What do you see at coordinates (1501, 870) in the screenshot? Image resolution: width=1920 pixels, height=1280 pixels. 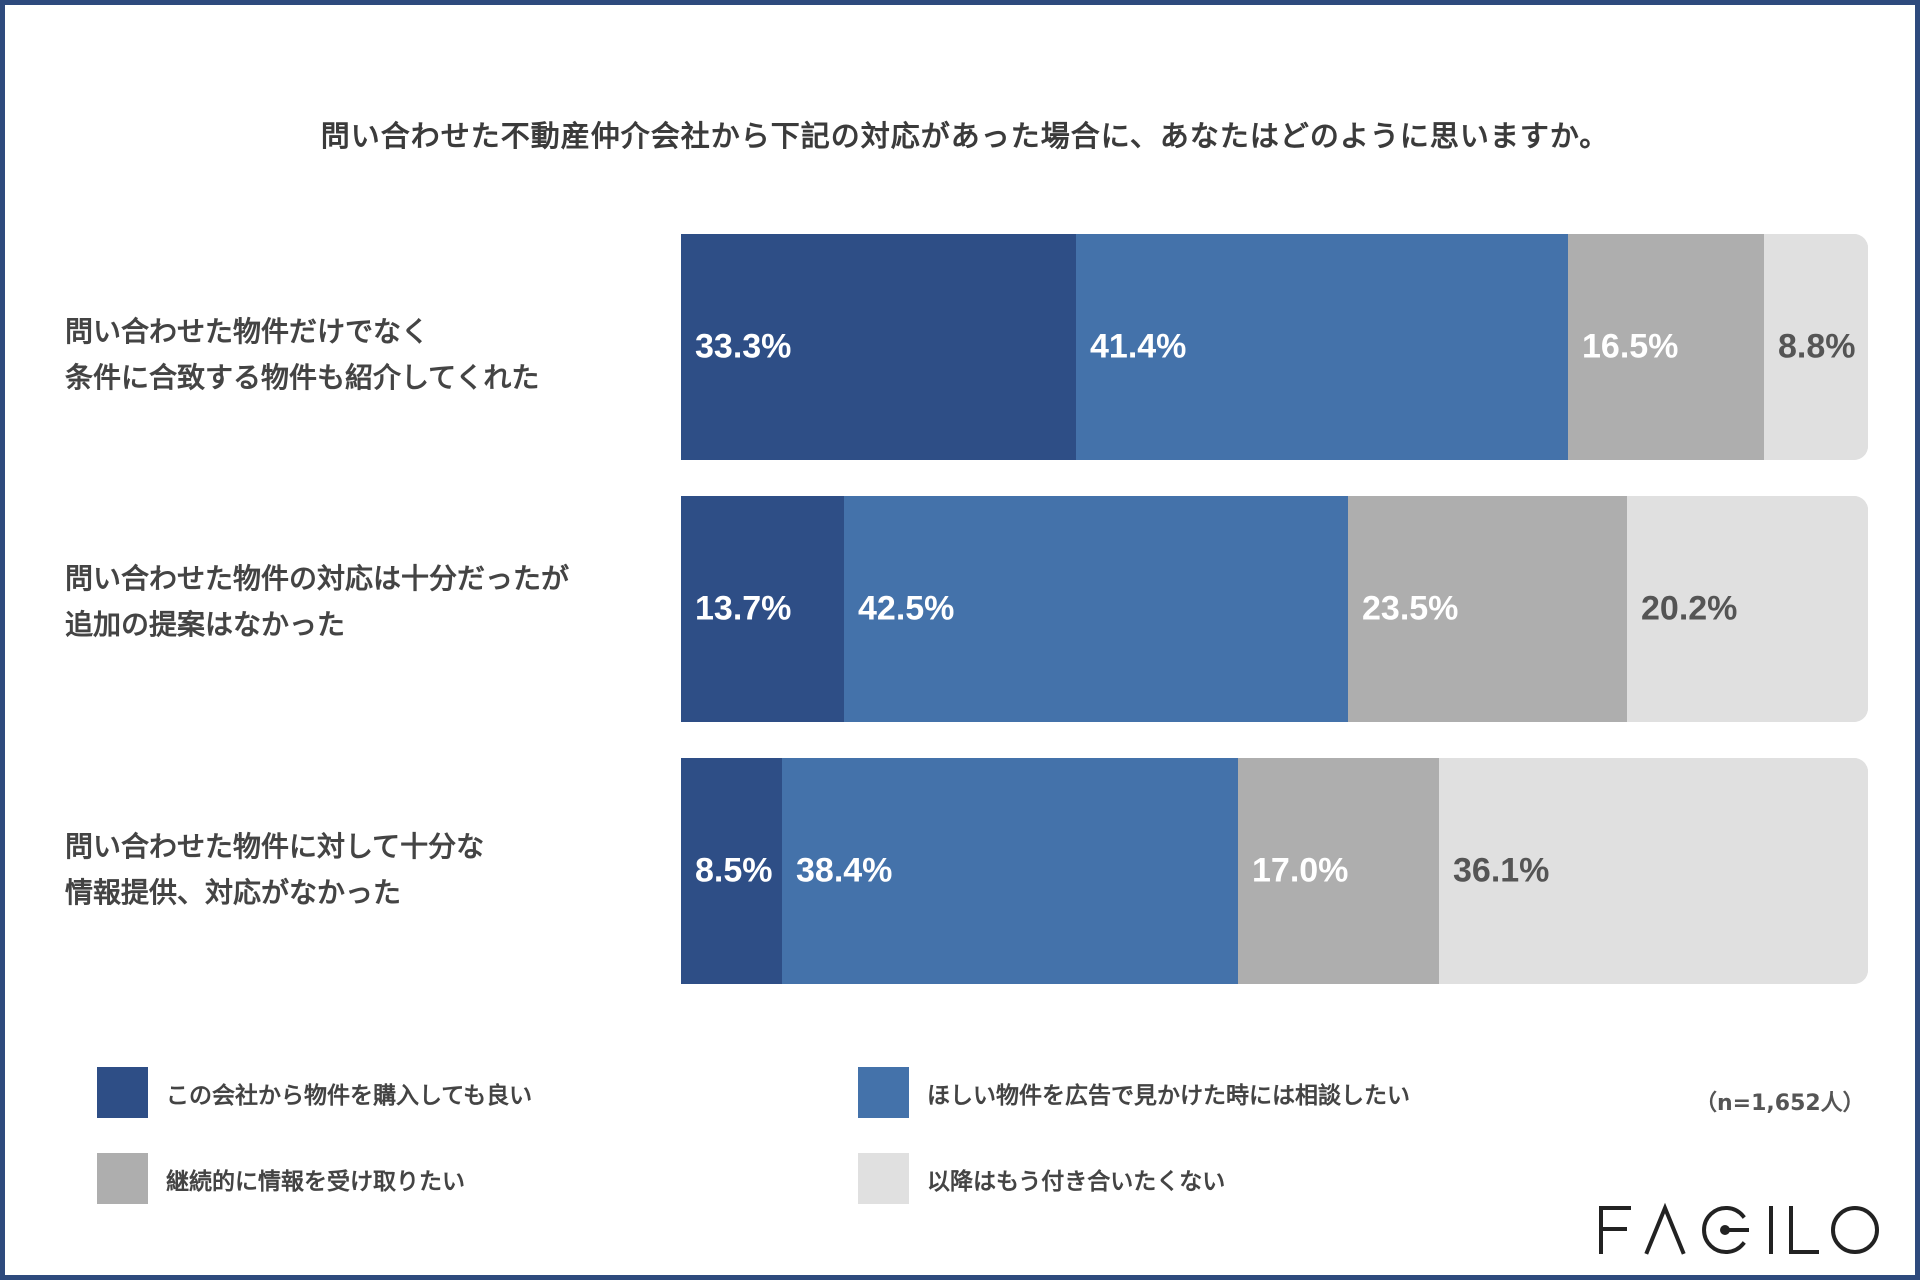 I see `data-label-r3-s4: 36.1%` at bounding box center [1501, 870].